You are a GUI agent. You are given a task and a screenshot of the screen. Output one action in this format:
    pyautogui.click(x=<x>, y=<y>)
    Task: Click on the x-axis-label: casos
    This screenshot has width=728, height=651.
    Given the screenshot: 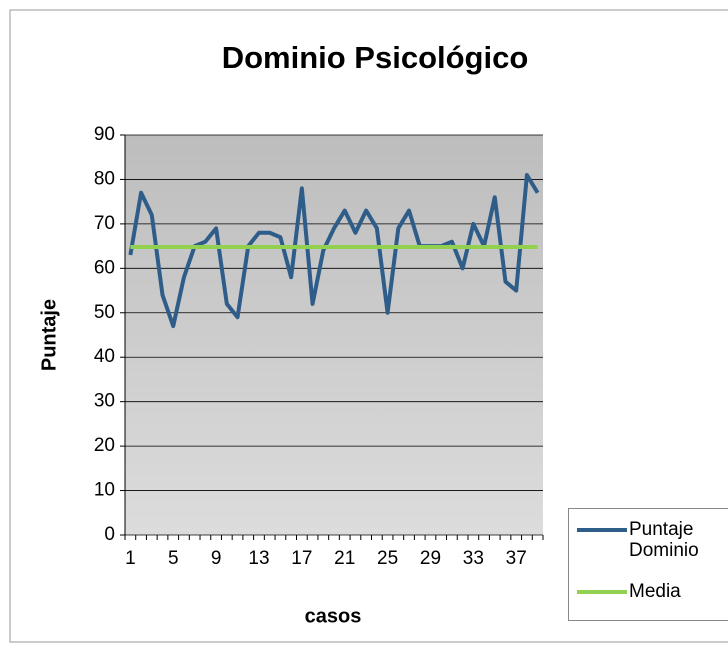 What is the action you would take?
    pyautogui.click(x=333, y=616)
    